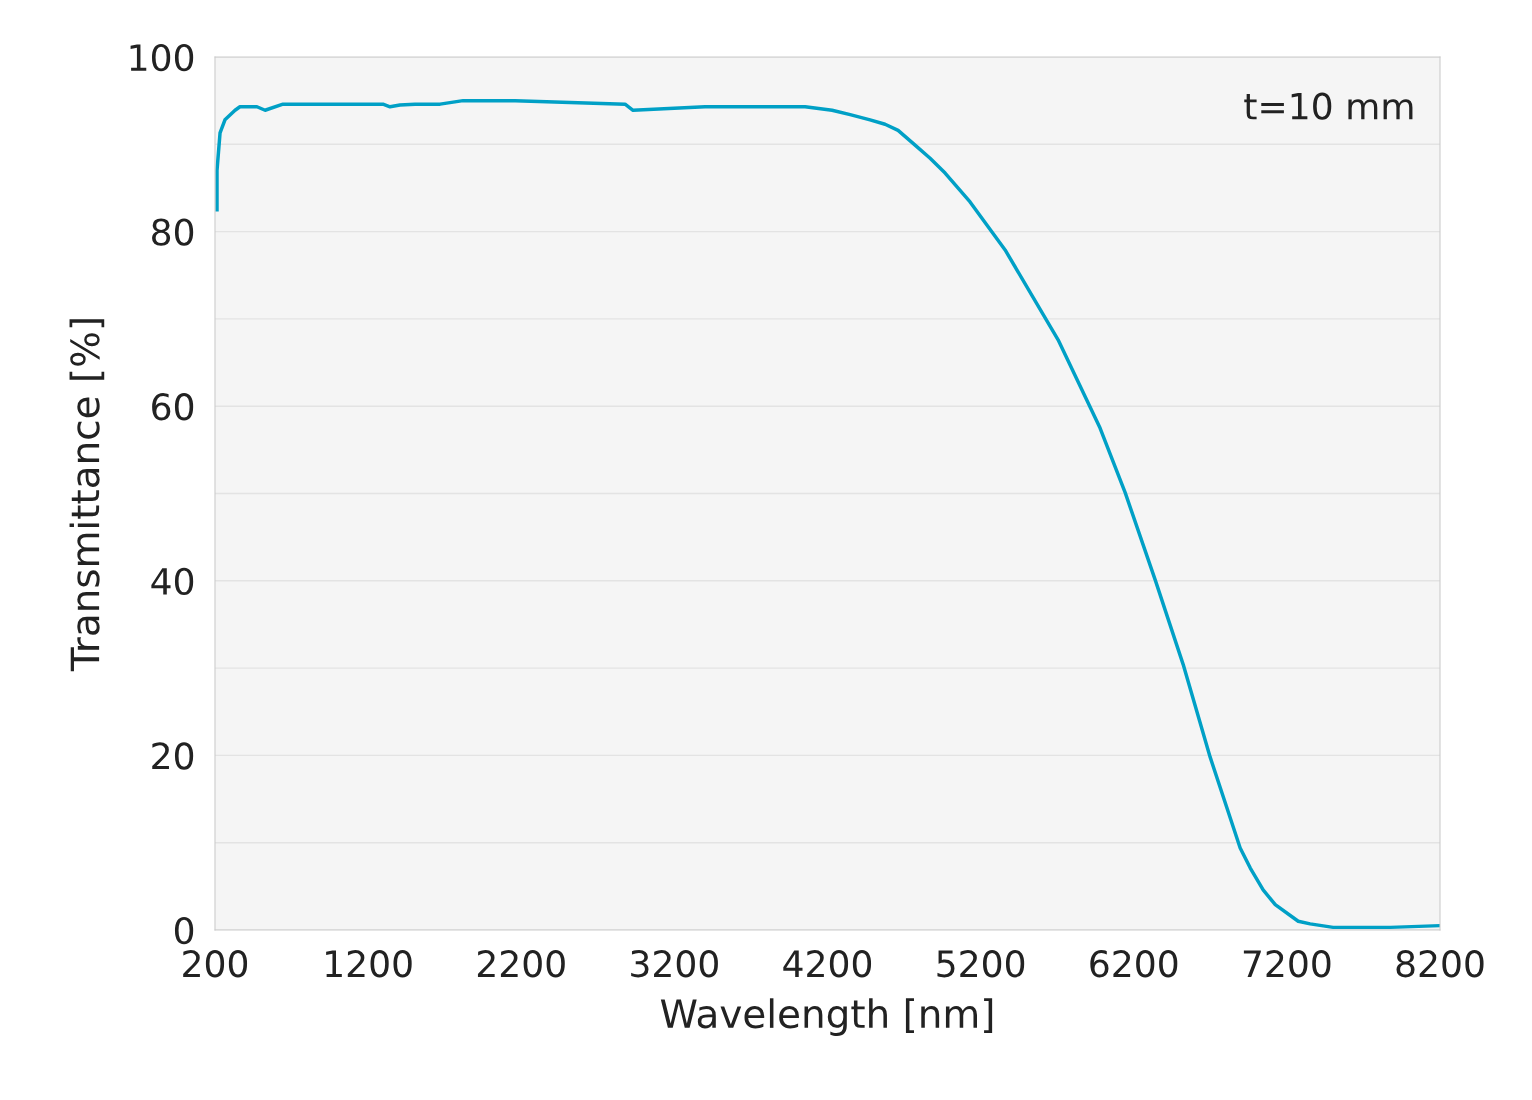 The image size is (1532, 1100). What do you see at coordinates (173, 407) in the screenshot?
I see `y-tick-label: 60` at bounding box center [173, 407].